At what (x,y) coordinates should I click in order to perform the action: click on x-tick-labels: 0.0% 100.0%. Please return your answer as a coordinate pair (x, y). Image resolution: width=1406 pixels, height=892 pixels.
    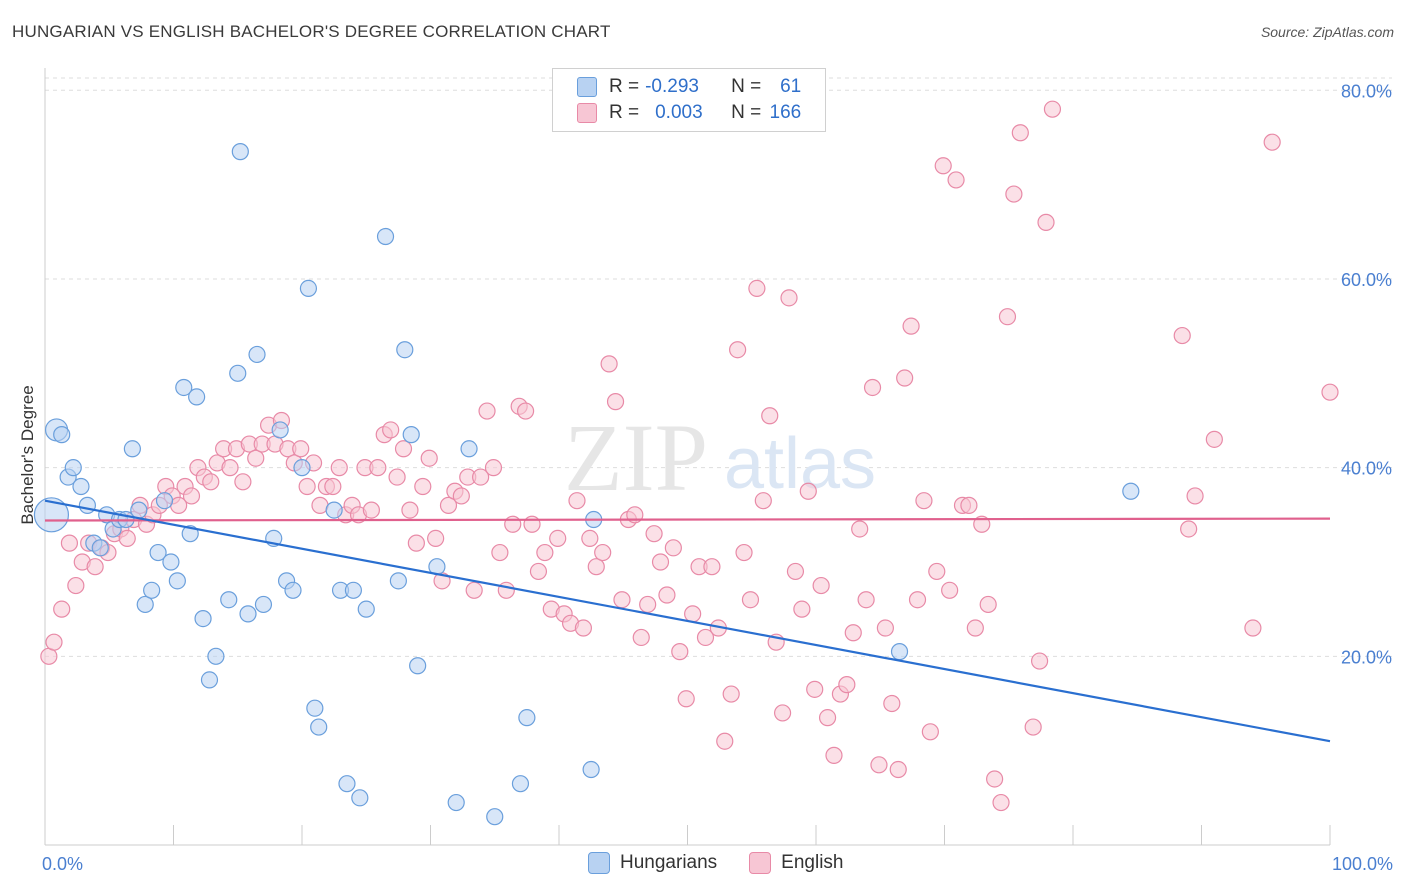
    Looking at the image, I should click on (717, 864).